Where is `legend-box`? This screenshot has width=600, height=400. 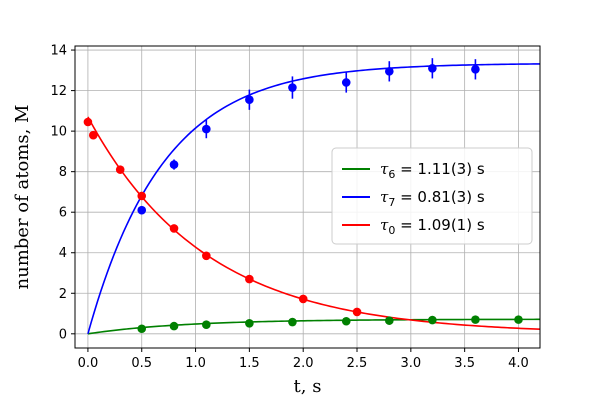 legend-box is located at coordinates (432, 196).